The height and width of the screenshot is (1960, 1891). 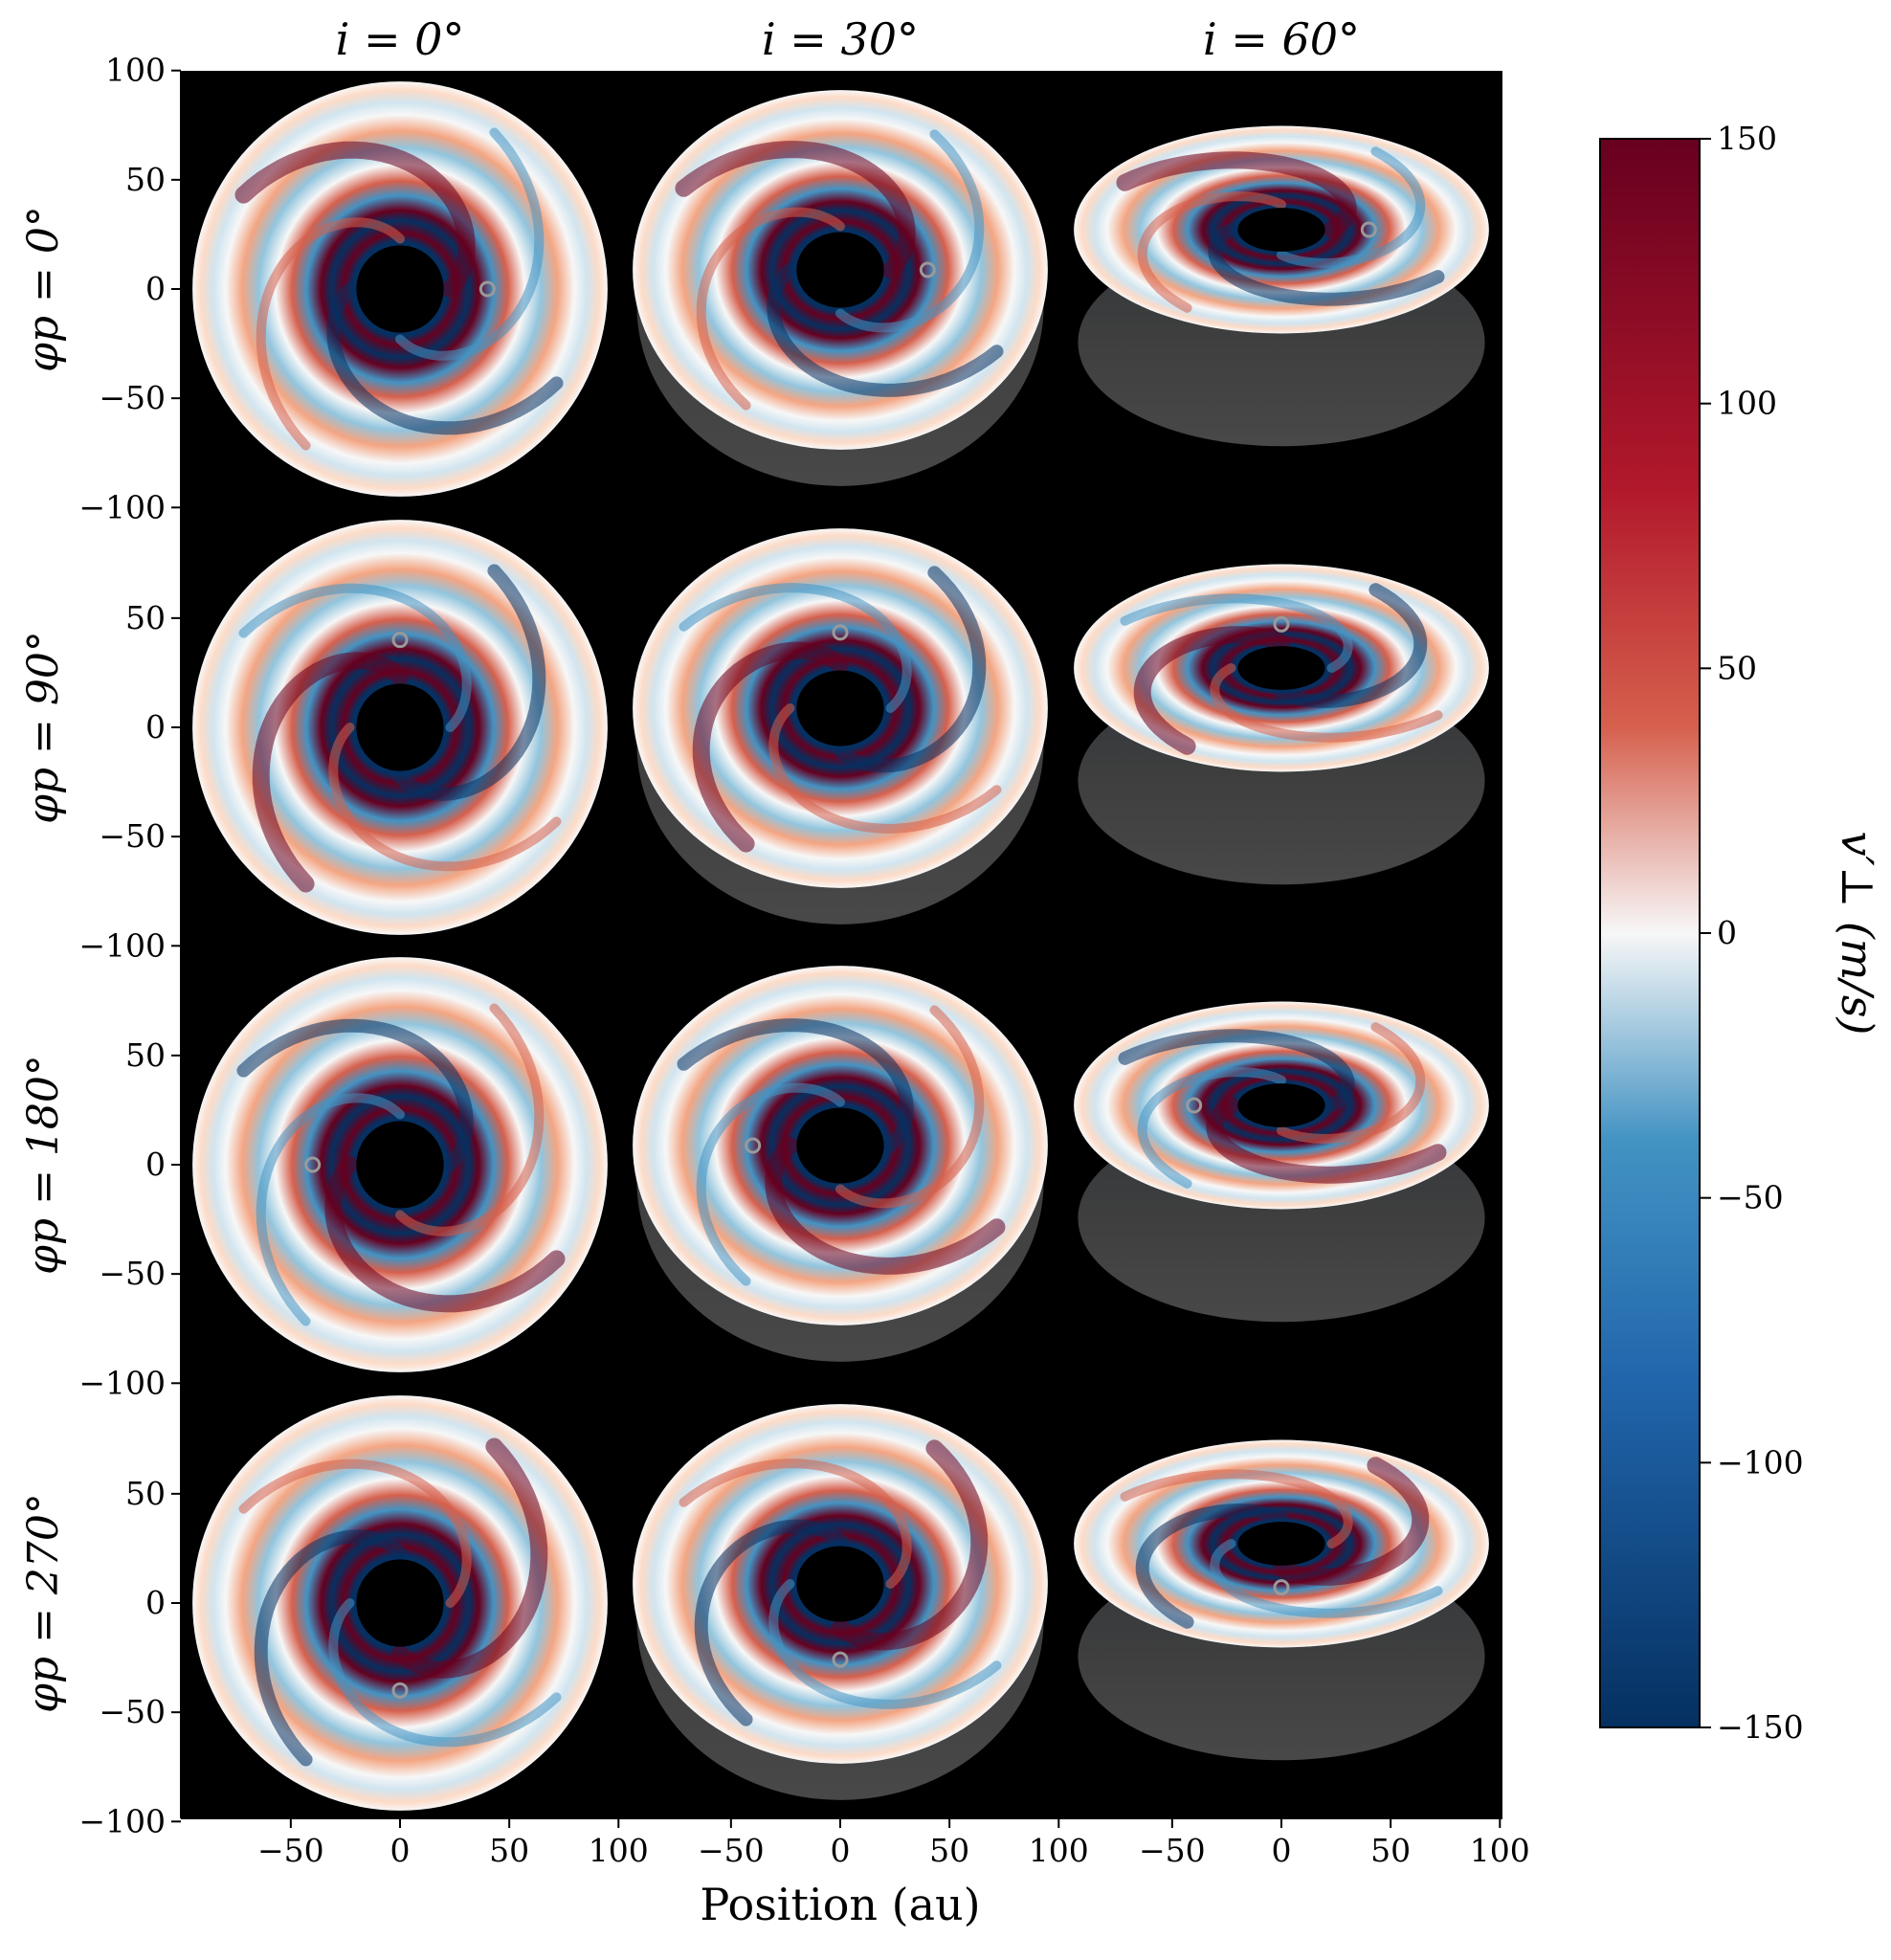 I want to click on column-titles: i = 0° i = 30° i = 60°, so click(x=848, y=39).